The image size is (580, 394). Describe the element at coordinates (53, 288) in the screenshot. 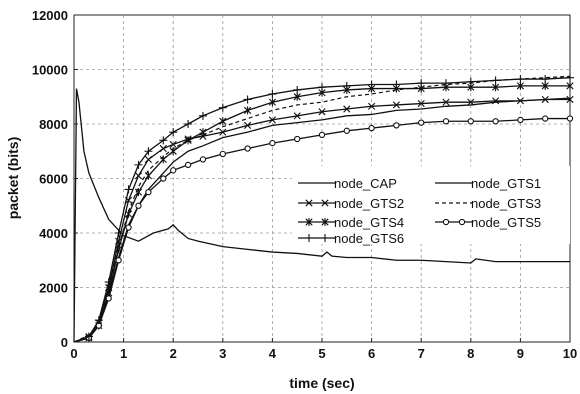

I see `y-tick-label: 2000` at that location.